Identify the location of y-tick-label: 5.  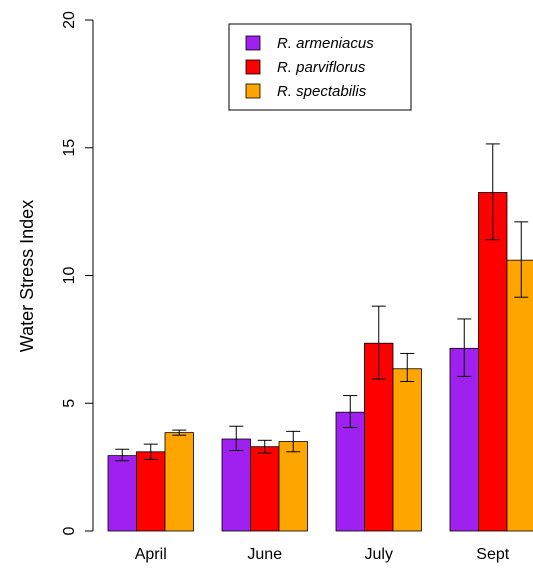
(69, 403).